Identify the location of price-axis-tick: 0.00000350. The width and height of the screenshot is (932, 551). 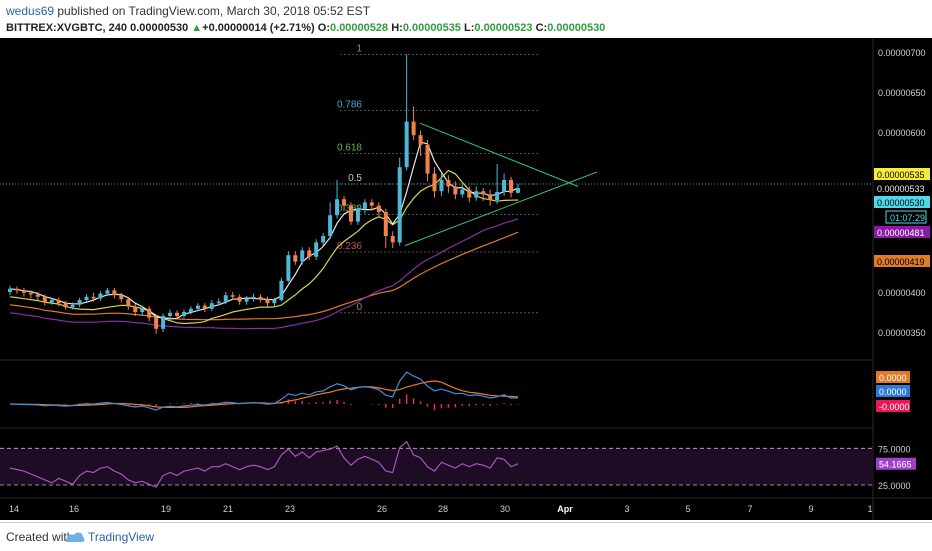
(902, 333).